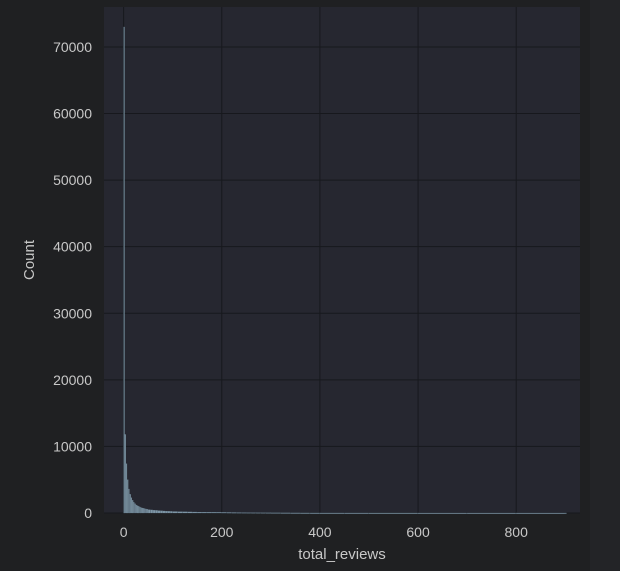 This screenshot has width=620, height=571. What do you see at coordinates (72, 114) in the screenshot?
I see `y-tick-label: 60000` at bounding box center [72, 114].